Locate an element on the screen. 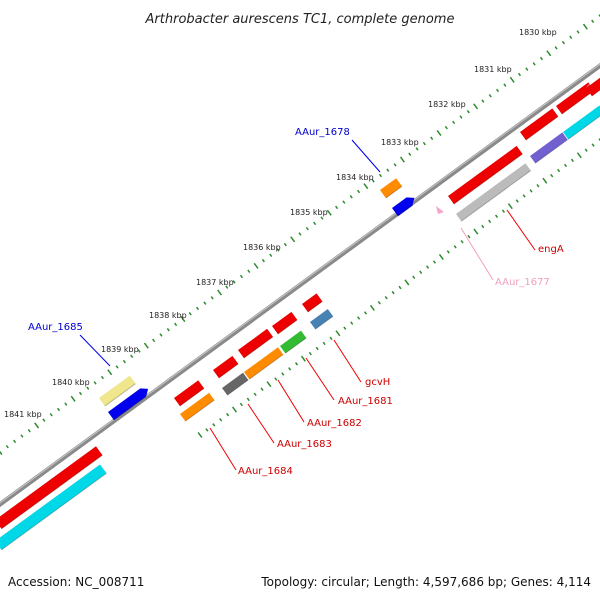 Image resolution: width=600 pixels, height=600 pixels. tick-label: 1839 kbp is located at coordinates (120, 349).